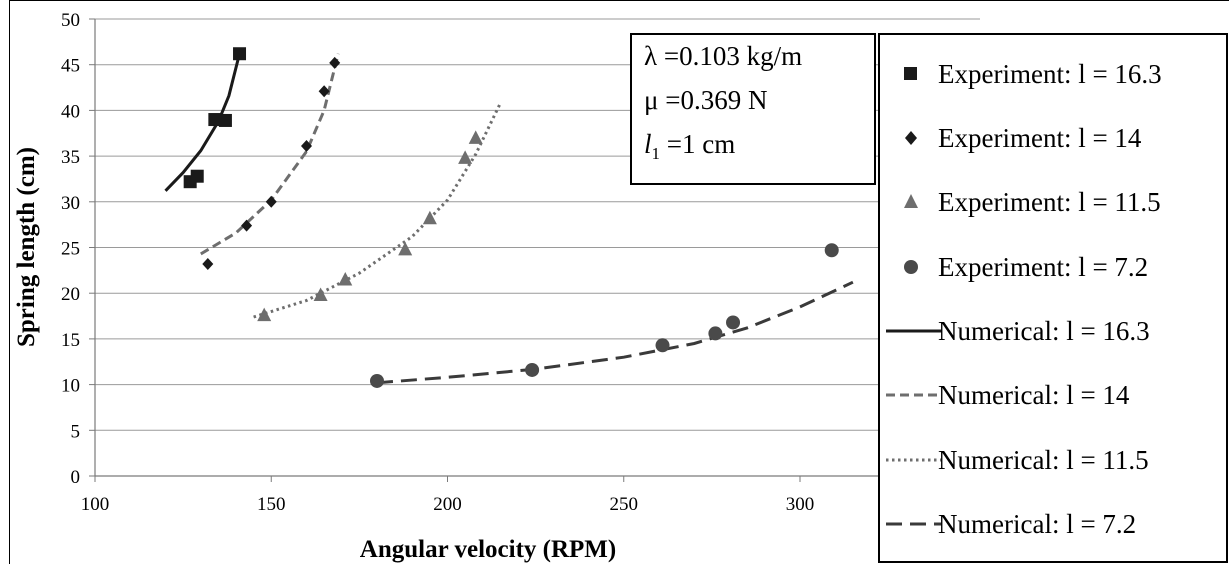 This screenshot has height=564, width=1229. I want to click on legend-item-exp-7-2: Experiment: l = 7.2, so click(1053, 268).